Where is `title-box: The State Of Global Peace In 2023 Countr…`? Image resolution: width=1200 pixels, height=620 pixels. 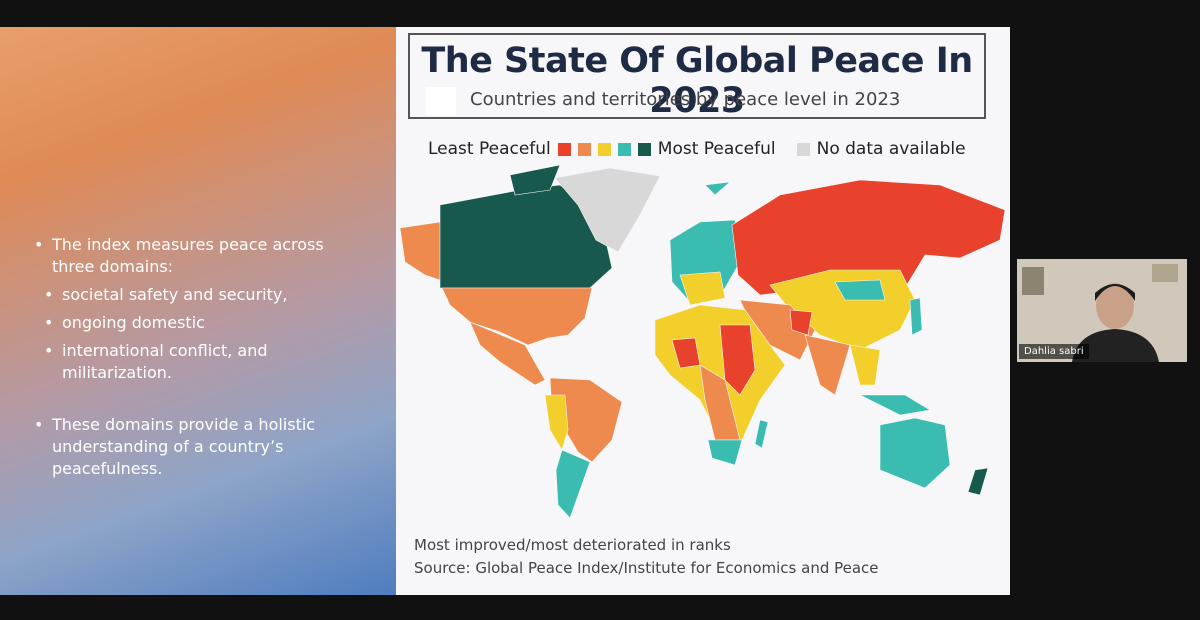
title-box: The State Of Global Peace In 2023 Countr… is located at coordinates (697, 77).